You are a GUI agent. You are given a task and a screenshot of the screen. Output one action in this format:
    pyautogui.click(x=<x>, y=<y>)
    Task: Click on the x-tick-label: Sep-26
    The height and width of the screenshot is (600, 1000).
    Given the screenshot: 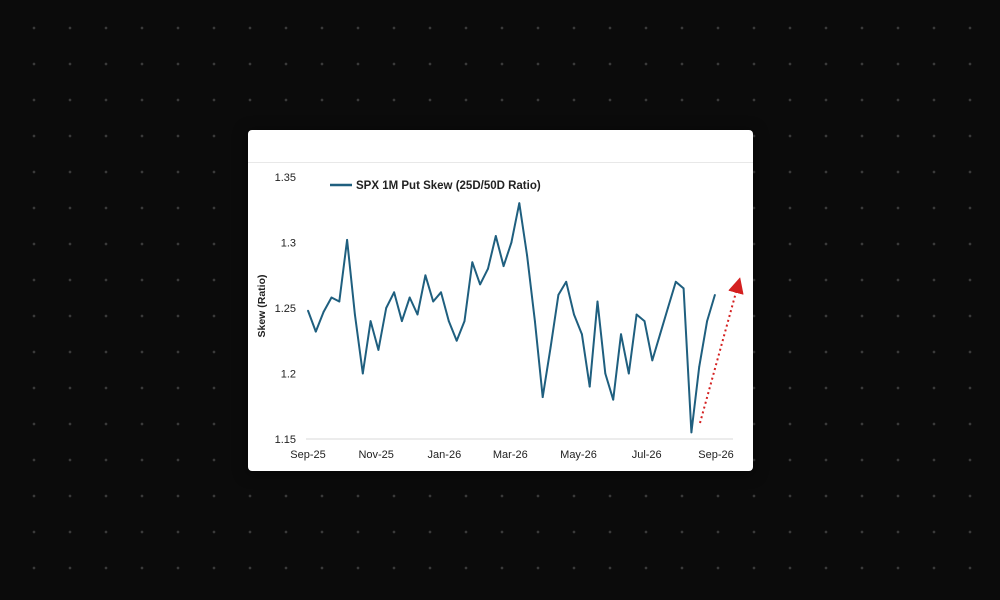 What is the action you would take?
    pyautogui.click(x=715, y=455)
    